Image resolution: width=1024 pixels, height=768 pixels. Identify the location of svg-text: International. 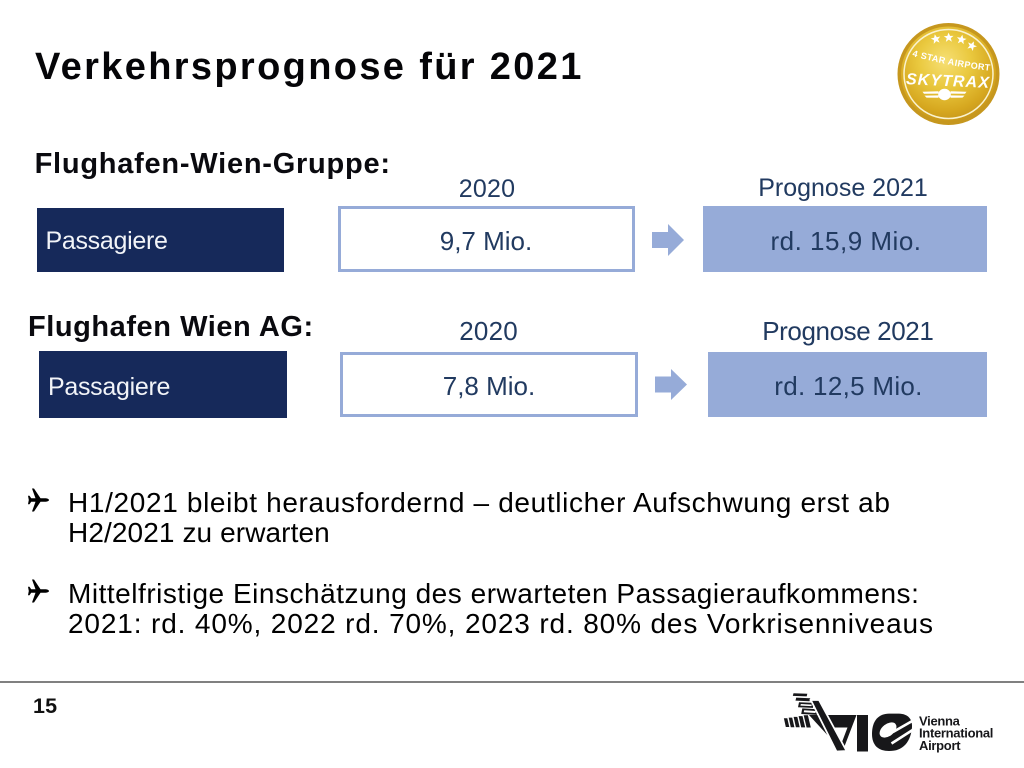
(956, 732).